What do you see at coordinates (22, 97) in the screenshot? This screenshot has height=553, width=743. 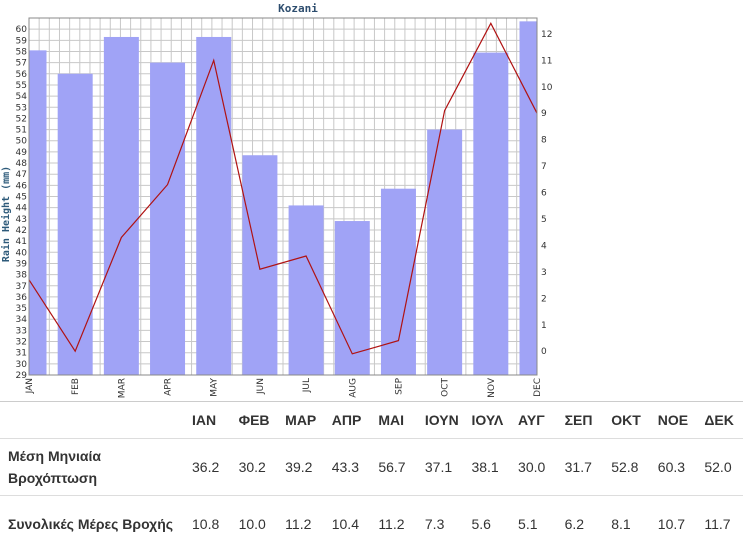 I see `left-tick-label: 54` at bounding box center [22, 97].